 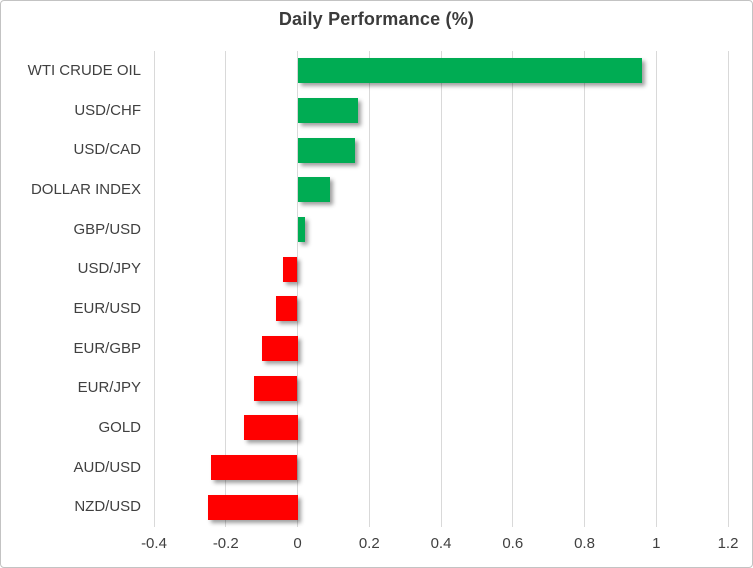 What do you see at coordinates (328, 110) in the screenshot?
I see `bar-usd-chf` at bounding box center [328, 110].